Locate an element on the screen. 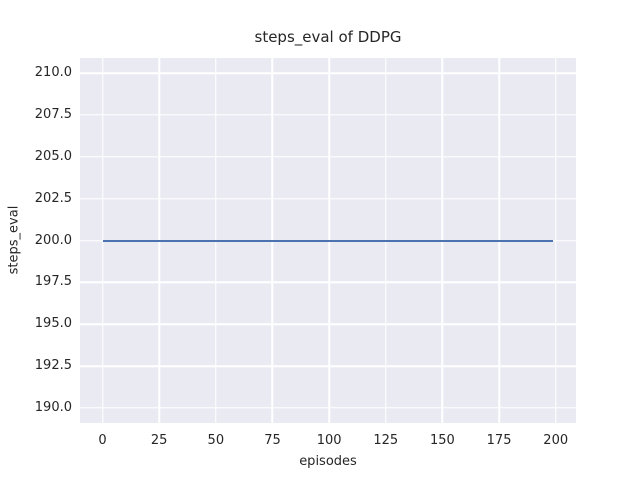 This screenshot has height=480, width=640. x-axis-label: episodes is located at coordinates (328, 461).